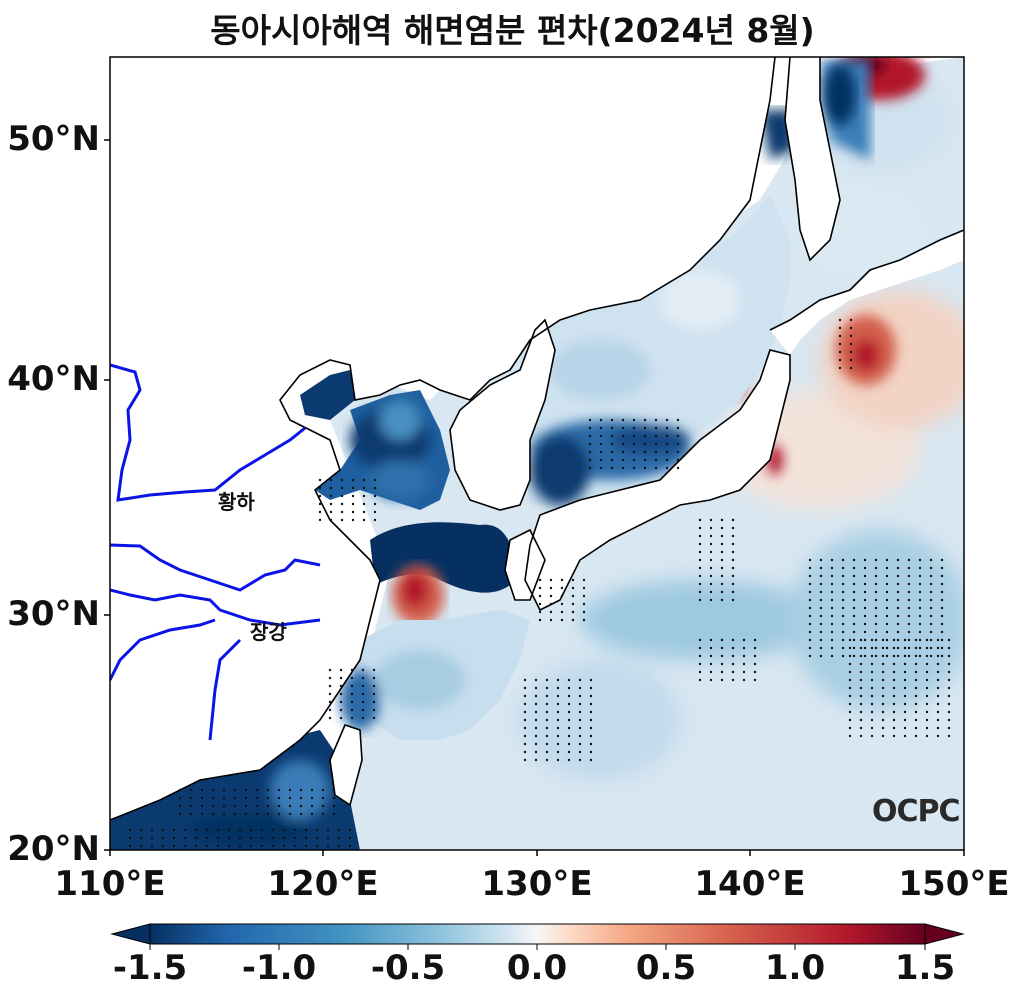  I want to click on lon-tick-120: 120°E, so click(323, 884).